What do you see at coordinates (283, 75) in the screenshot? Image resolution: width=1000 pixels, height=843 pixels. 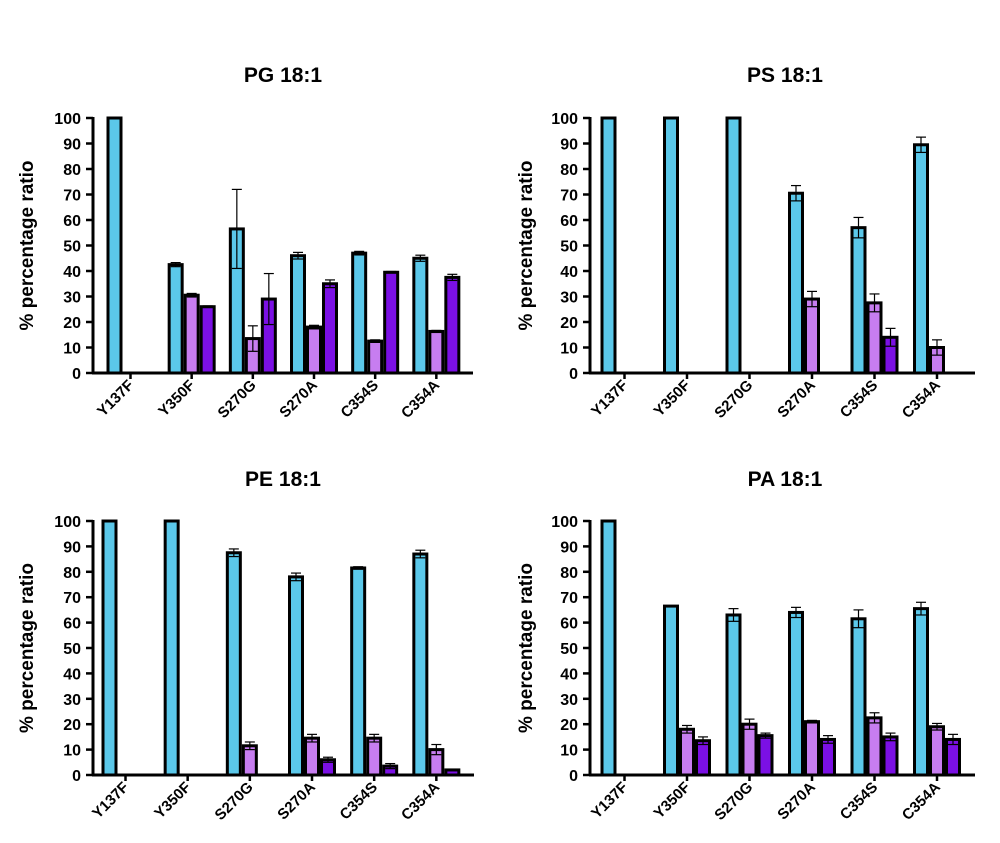 I see `chart-title: PG 18:1` at bounding box center [283, 75].